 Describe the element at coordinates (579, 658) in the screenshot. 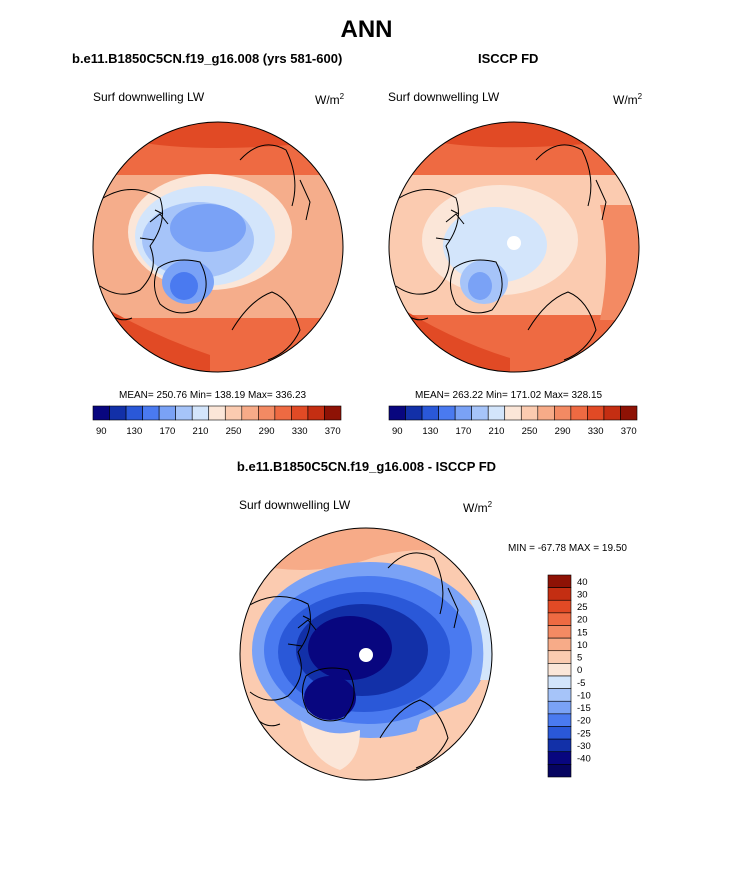

I see `colorbar-tick-label: 5` at that location.